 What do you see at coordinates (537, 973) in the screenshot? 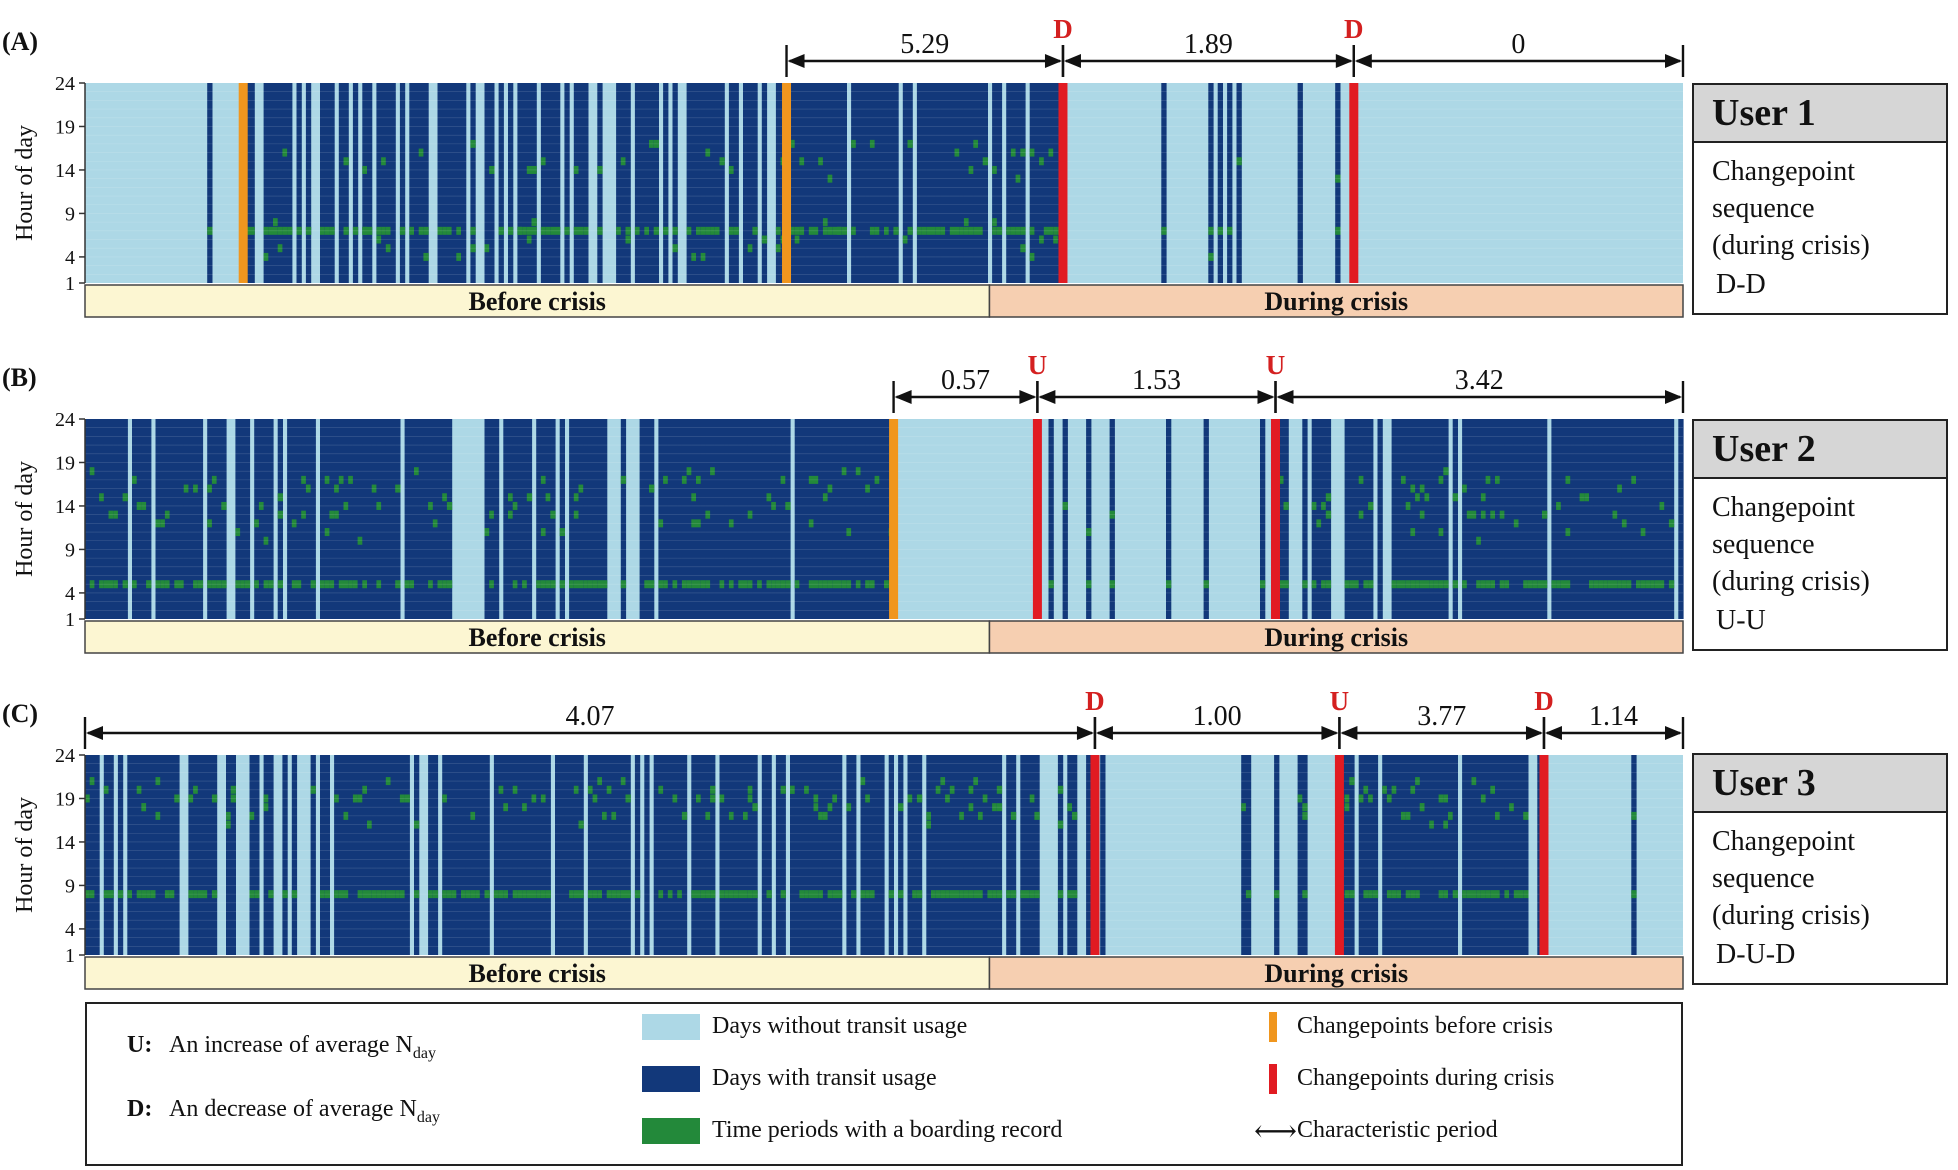
I see `before-crisis-label: Before crisis` at bounding box center [537, 973].